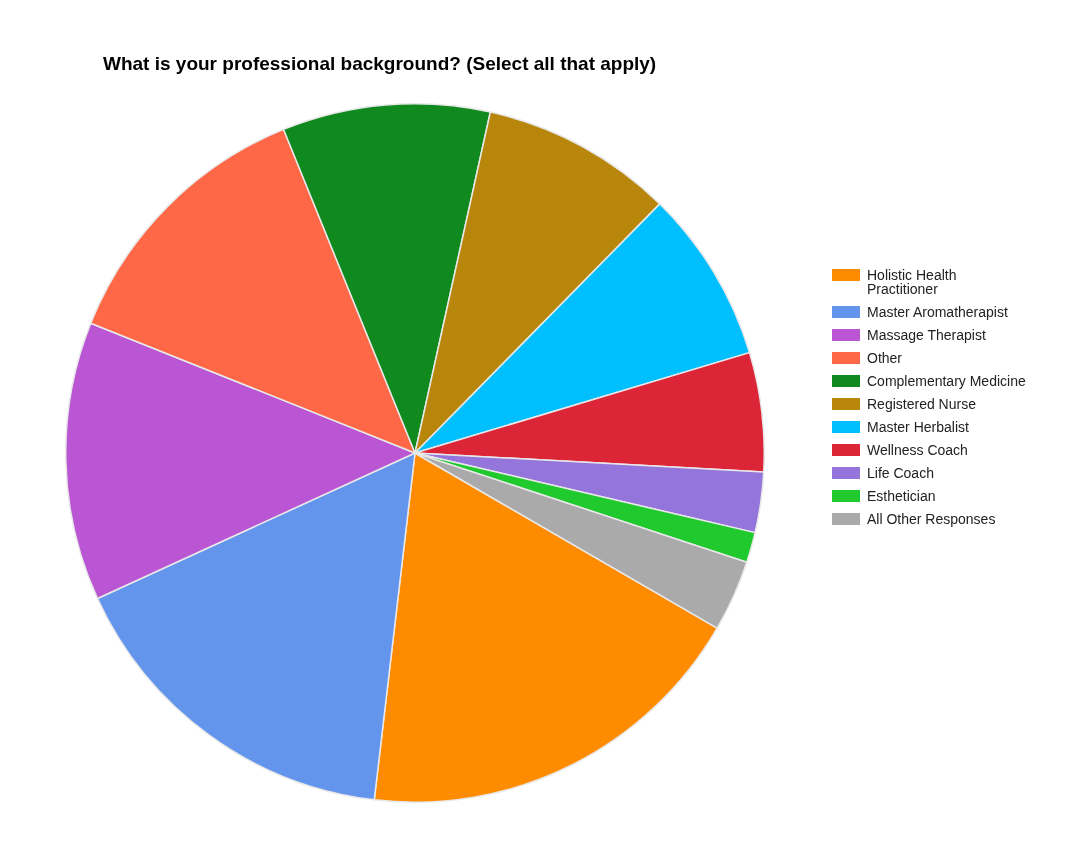 The height and width of the screenshot is (853, 1078). Describe the element at coordinates (885, 358) in the screenshot. I see `legend-label: Other` at that location.